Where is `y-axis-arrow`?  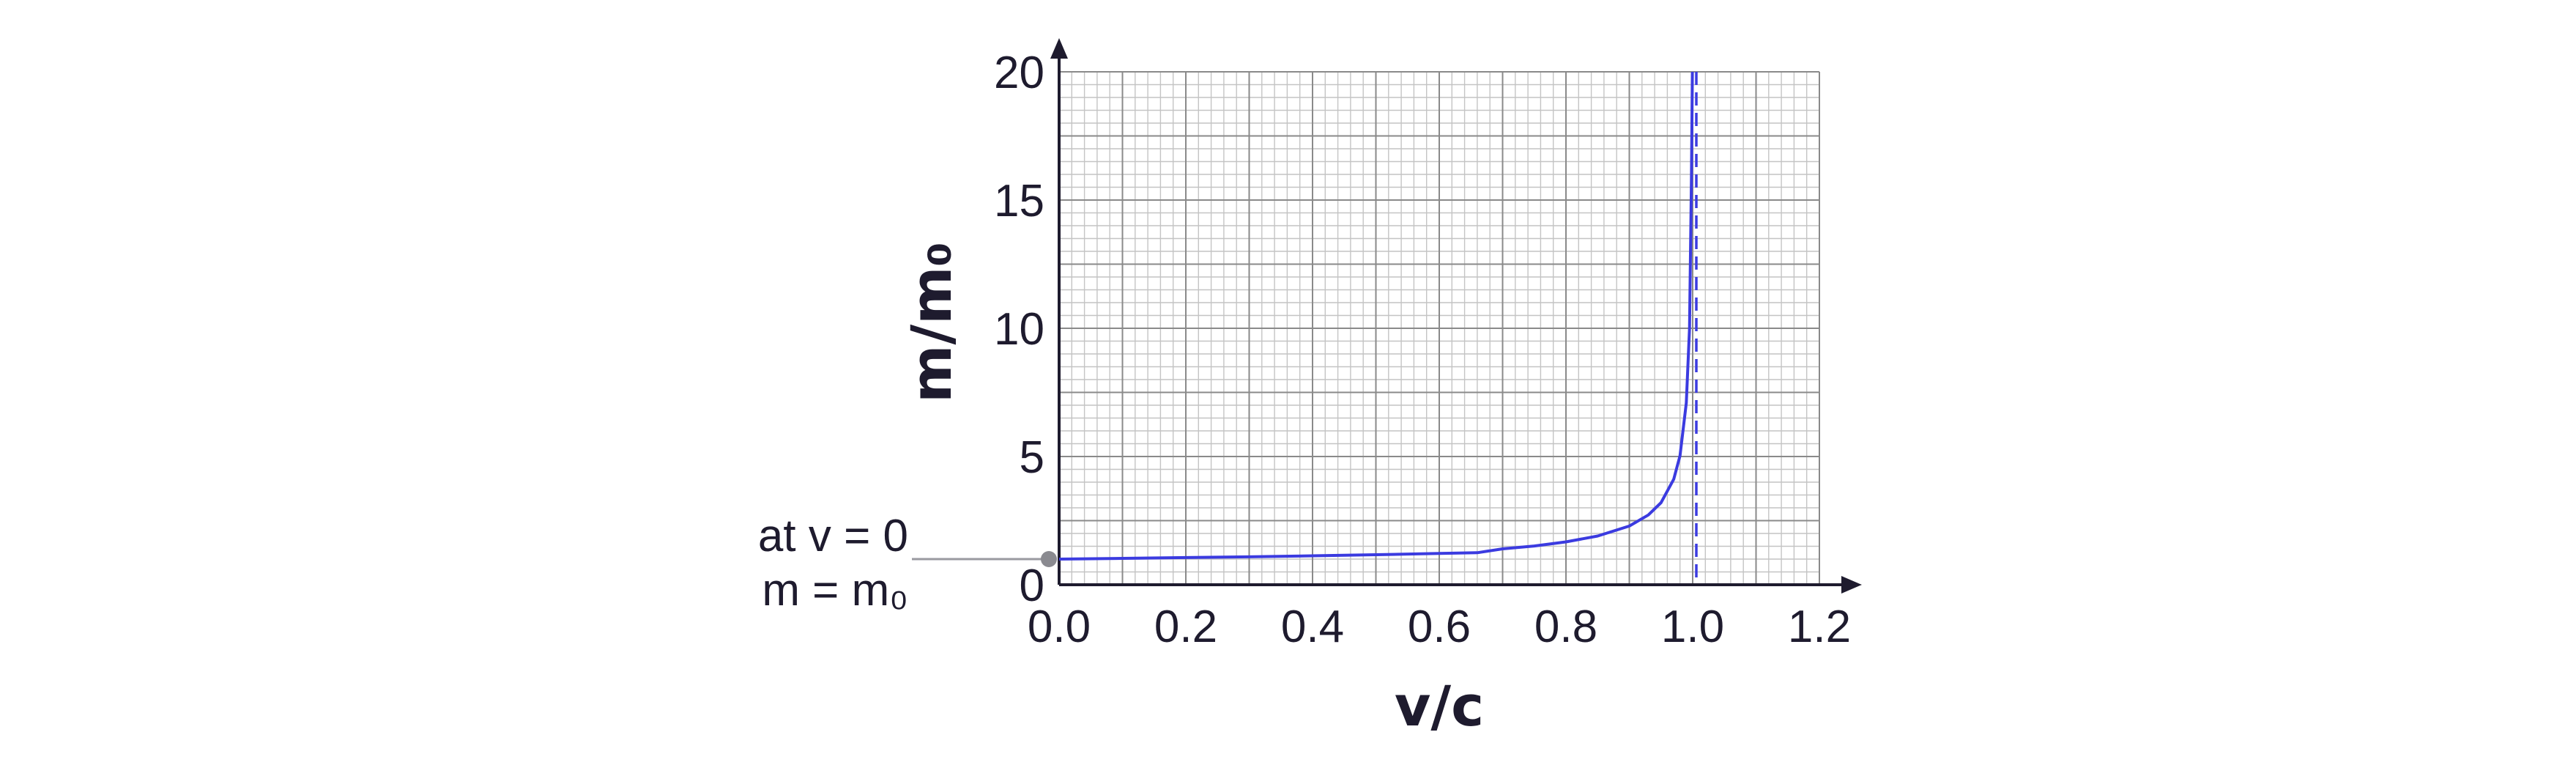
y-axis-arrow is located at coordinates (1059, 48).